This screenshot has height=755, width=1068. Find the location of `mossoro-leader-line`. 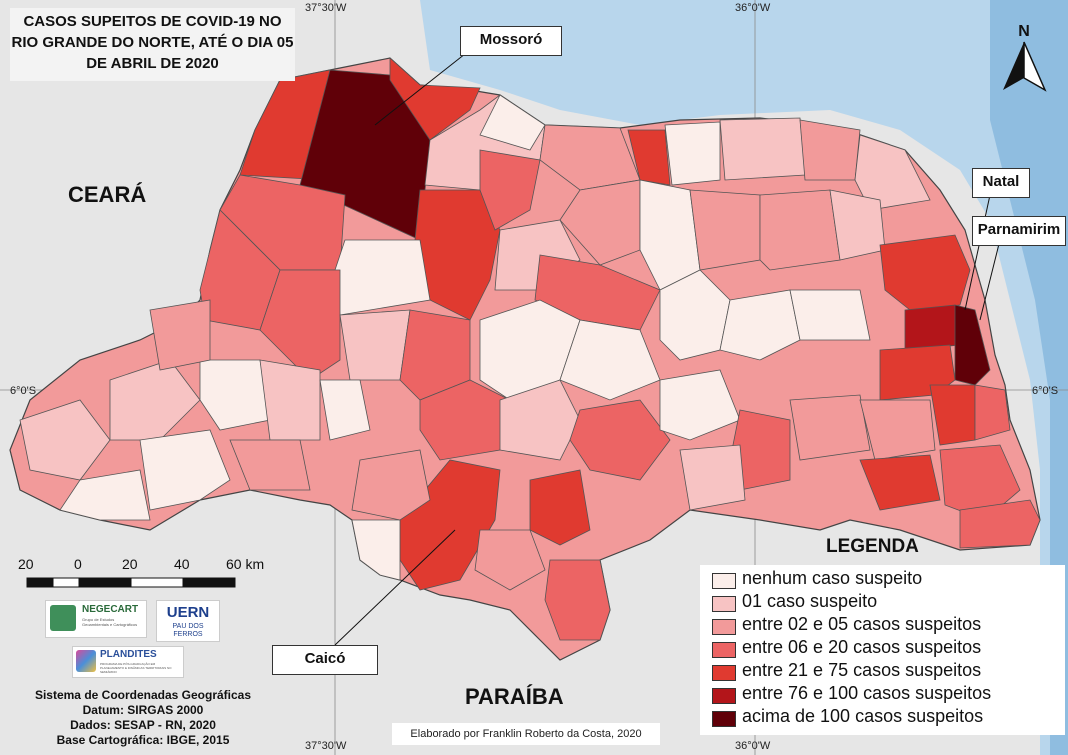

mossoro-leader-line is located at coordinates (422, 87).